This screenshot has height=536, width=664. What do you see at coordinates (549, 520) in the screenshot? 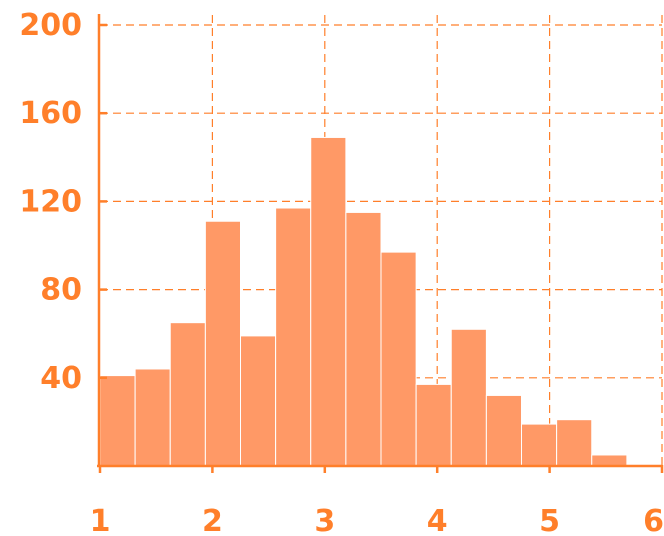
I see `x-tick-label-5: 5` at bounding box center [549, 520].